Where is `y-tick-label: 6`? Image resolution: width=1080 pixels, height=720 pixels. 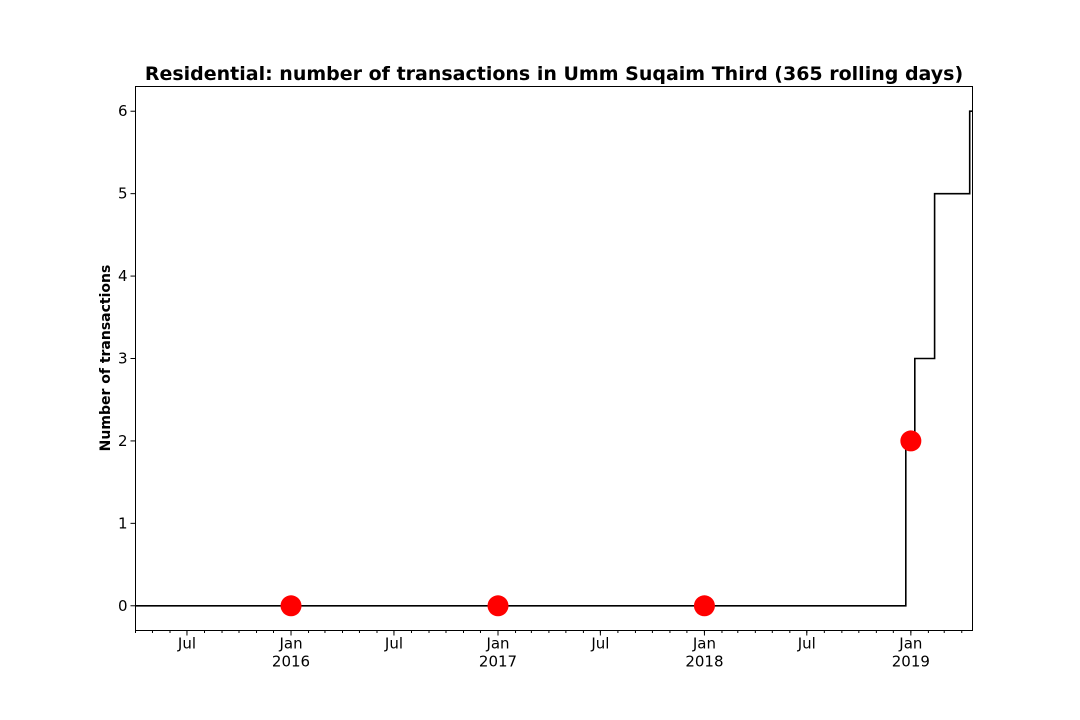 y-tick-label: 6 is located at coordinates (123, 111).